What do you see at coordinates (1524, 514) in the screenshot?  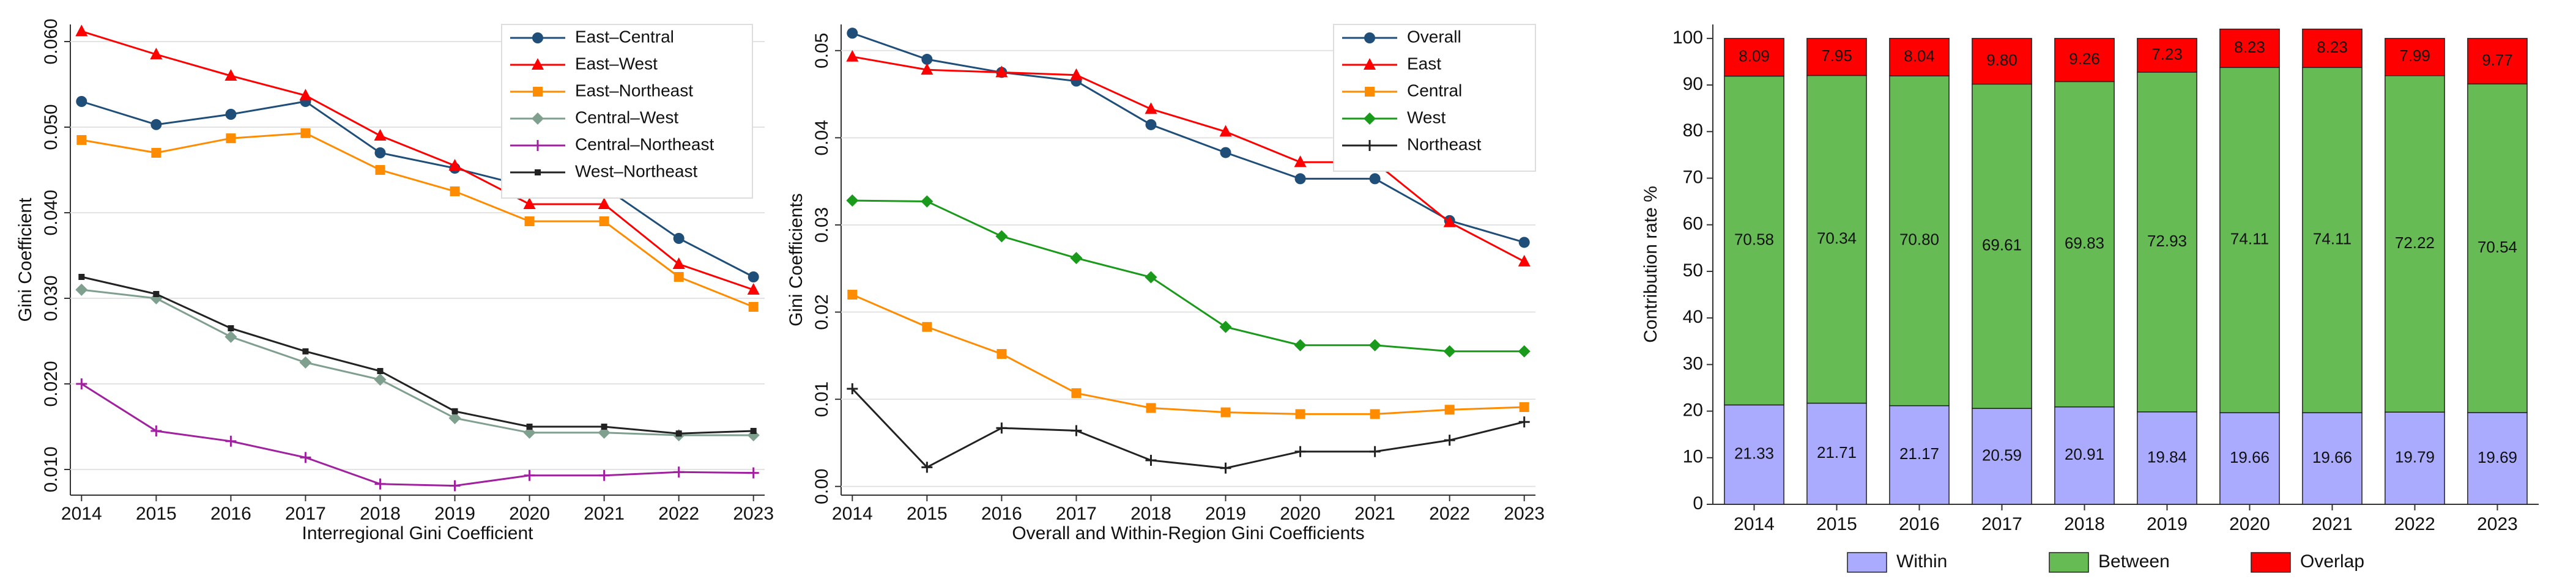 I see `x-tick-label: 2023` at bounding box center [1524, 514].